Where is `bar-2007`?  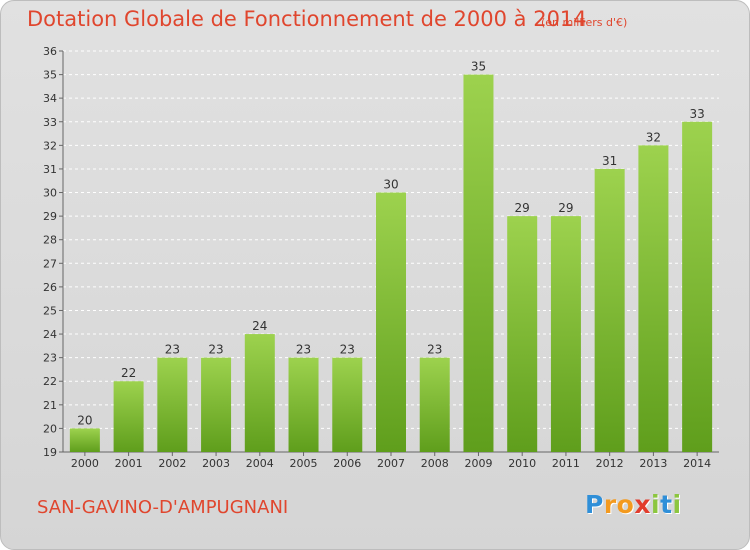 bar-2007 is located at coordinates (391, 322).